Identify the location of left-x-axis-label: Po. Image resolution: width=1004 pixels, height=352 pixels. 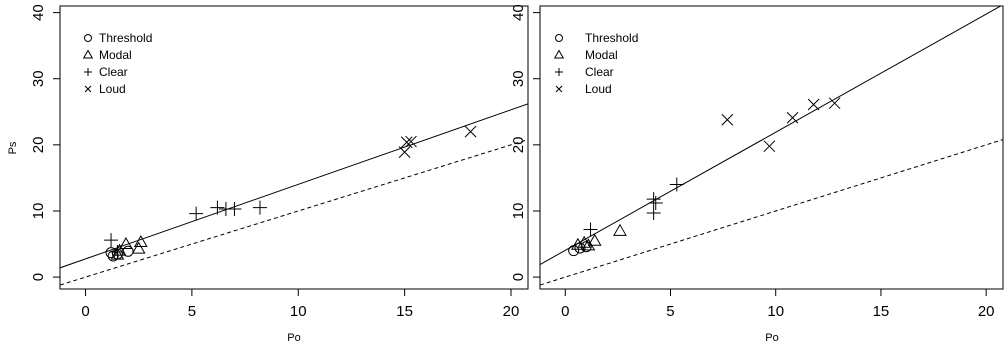
(293, 338).